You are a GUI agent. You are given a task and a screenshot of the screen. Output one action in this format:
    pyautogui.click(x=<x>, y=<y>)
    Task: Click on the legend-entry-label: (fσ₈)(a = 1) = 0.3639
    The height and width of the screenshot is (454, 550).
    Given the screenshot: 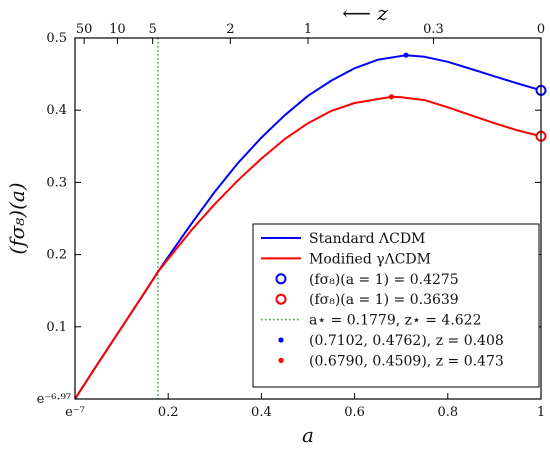 What is the action you would take?
    pyautogui.click(x=384, y=300)
    